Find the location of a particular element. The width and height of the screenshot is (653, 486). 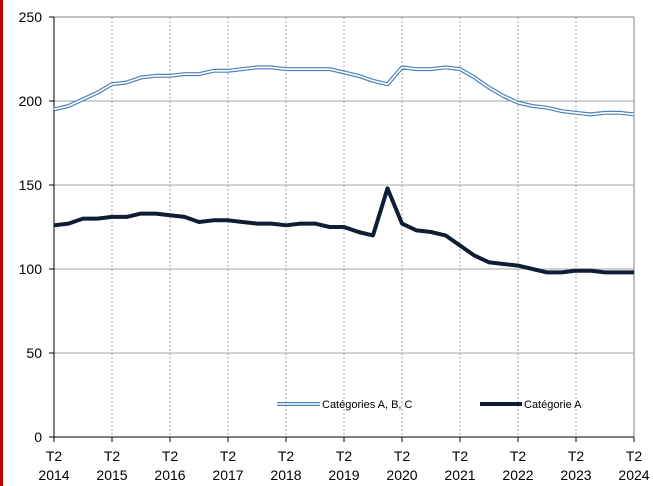

x-tick-label-year: 2015 is located at coordinates (111, 475).